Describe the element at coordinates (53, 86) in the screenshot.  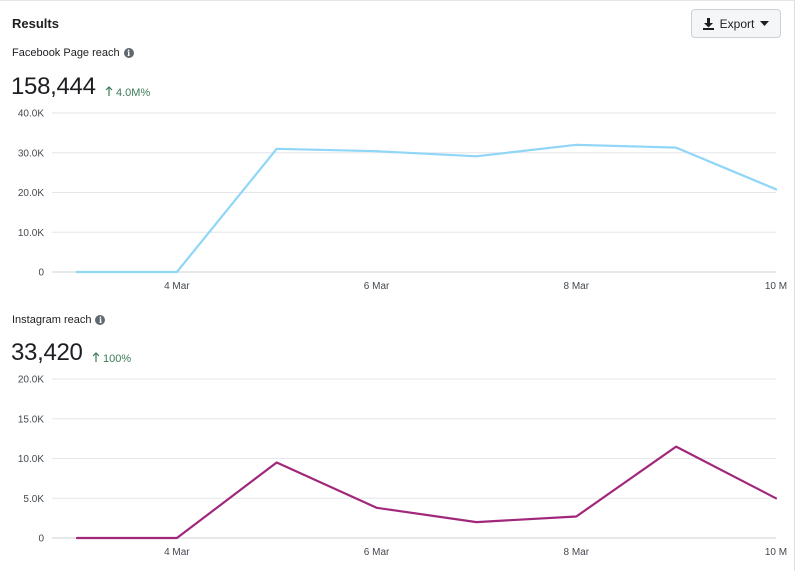
I see `facebook-reach-total: 158,444` at that location.